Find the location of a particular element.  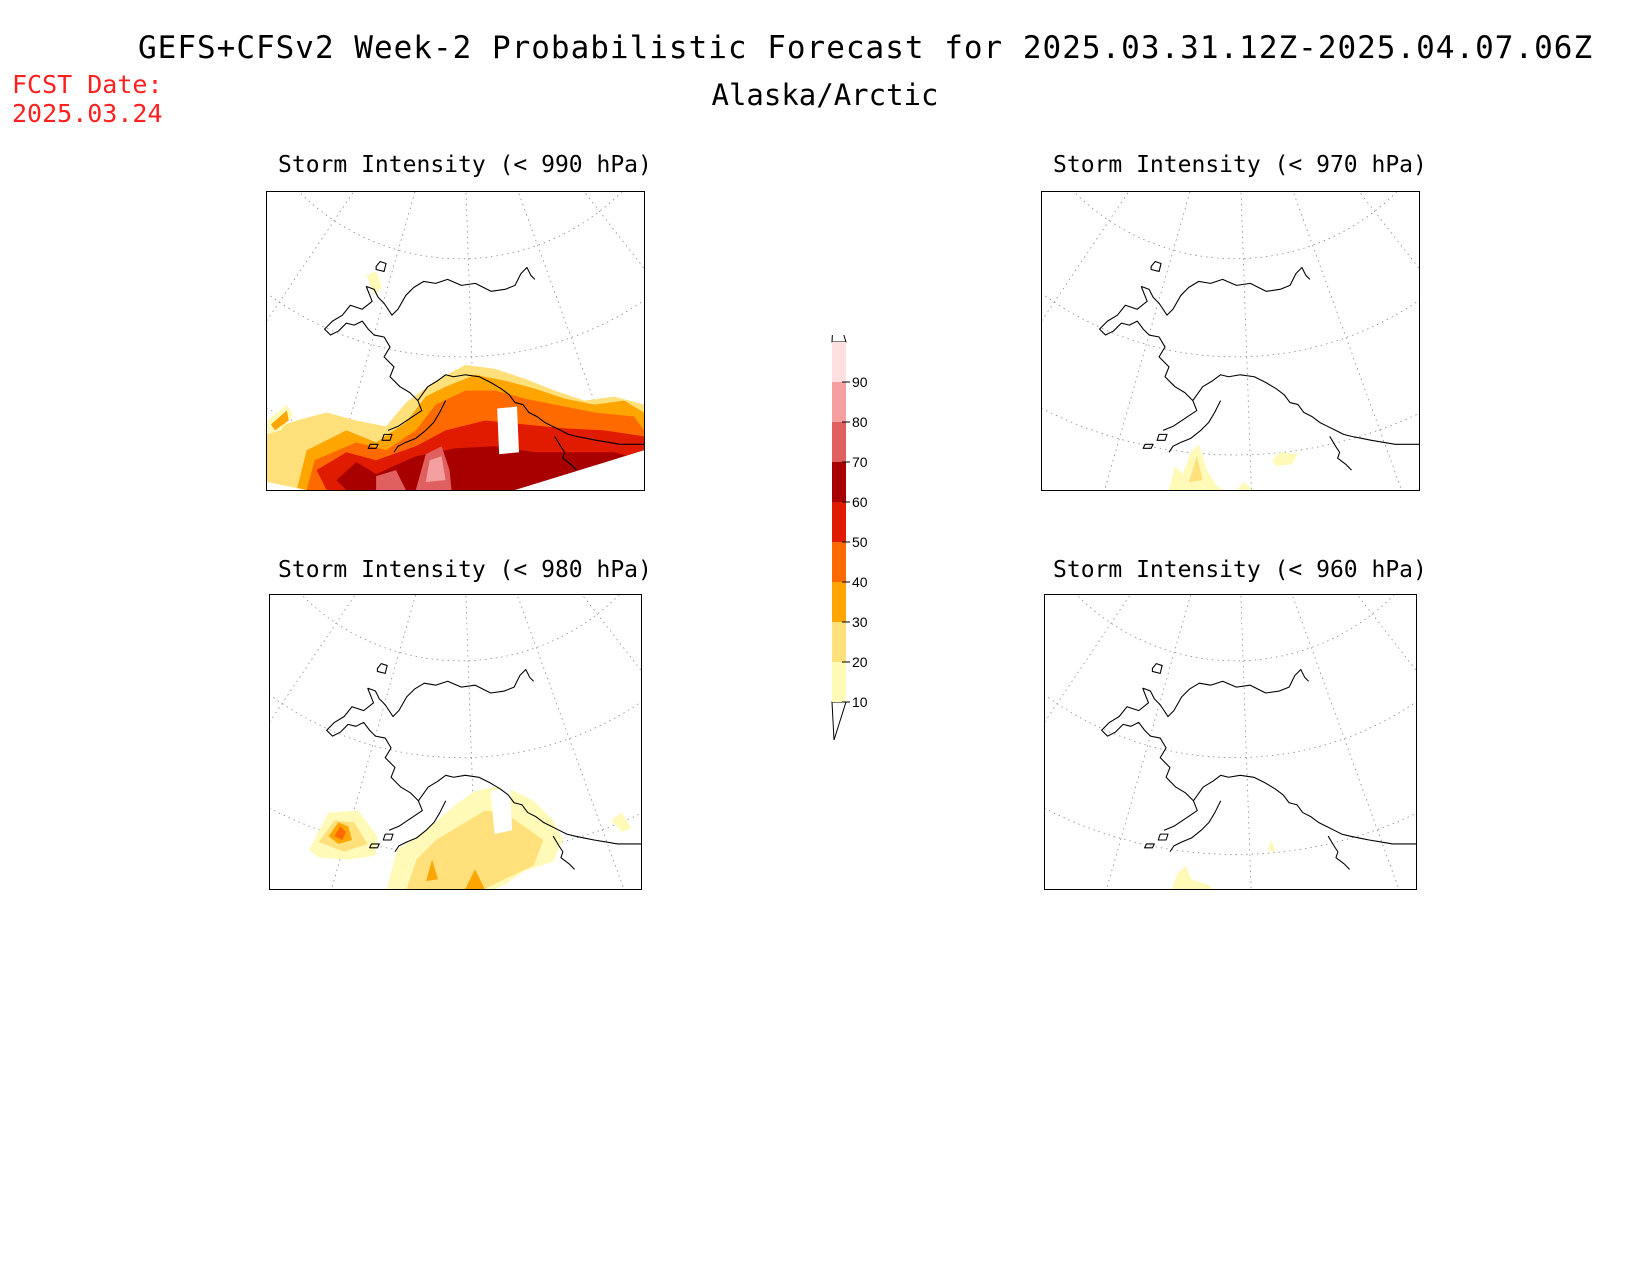

forecast-date-value: 2025.03.24 is located at coordinates (87, 113).